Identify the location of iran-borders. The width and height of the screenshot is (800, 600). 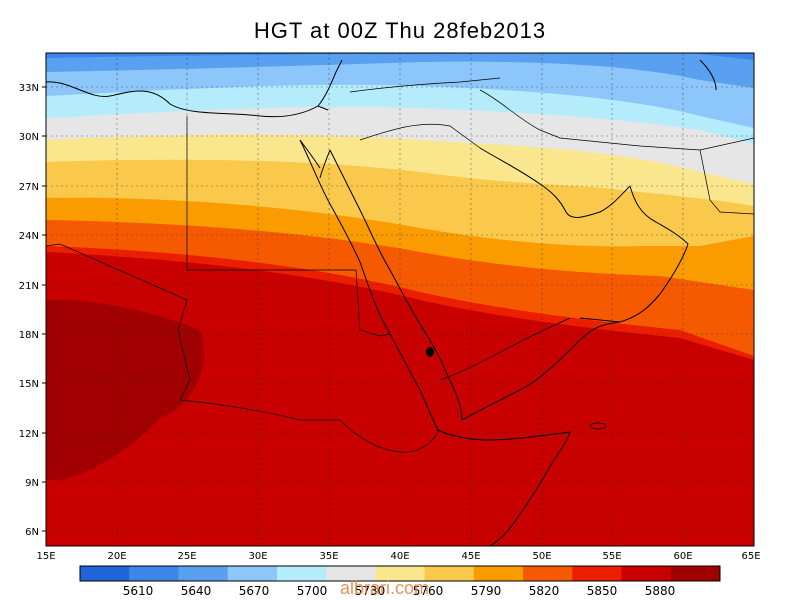
(616, 120).